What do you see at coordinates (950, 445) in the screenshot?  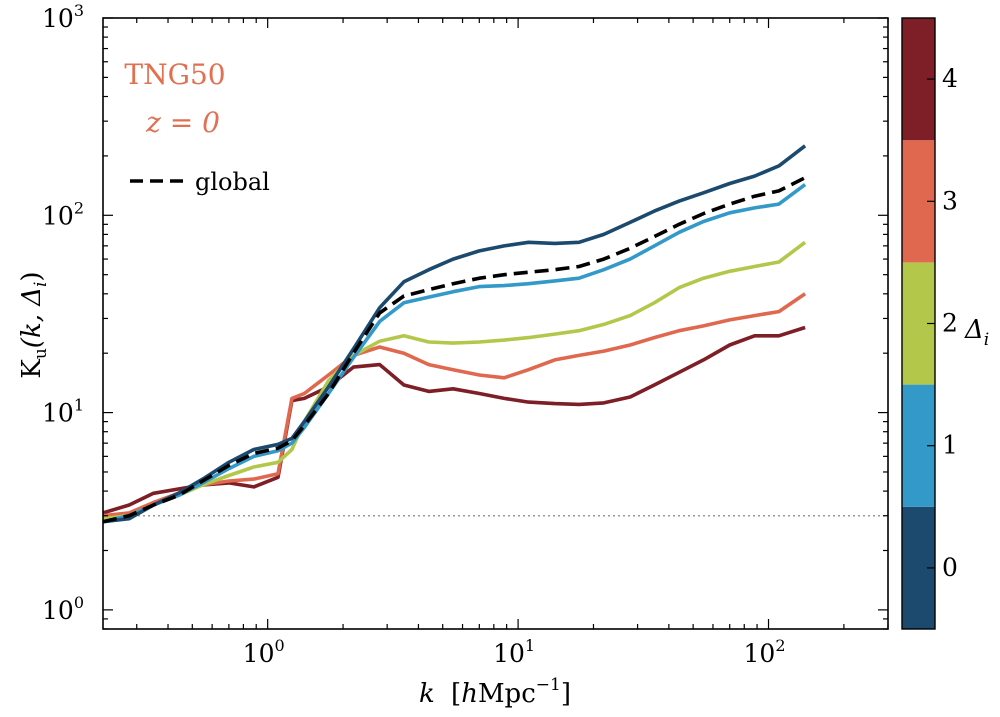 I see `colorbar-tick-label: 1` at bounding box center [950, 445].